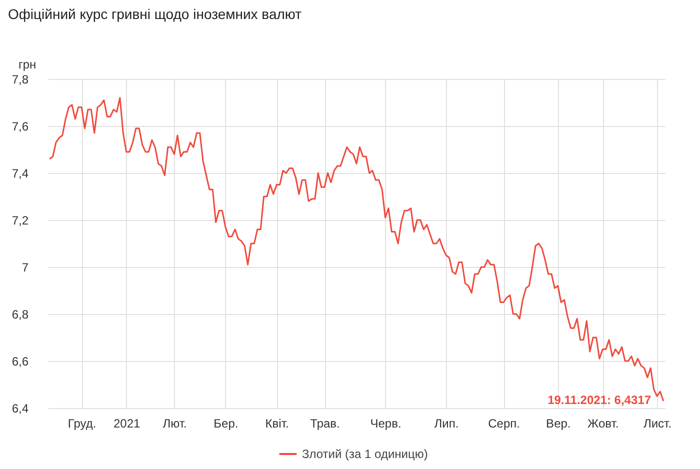 The image size is (700, 469). Describe the element at coordinates (226, 423) in the screenshot. I see `x-tick-label: Бер.` at that location.